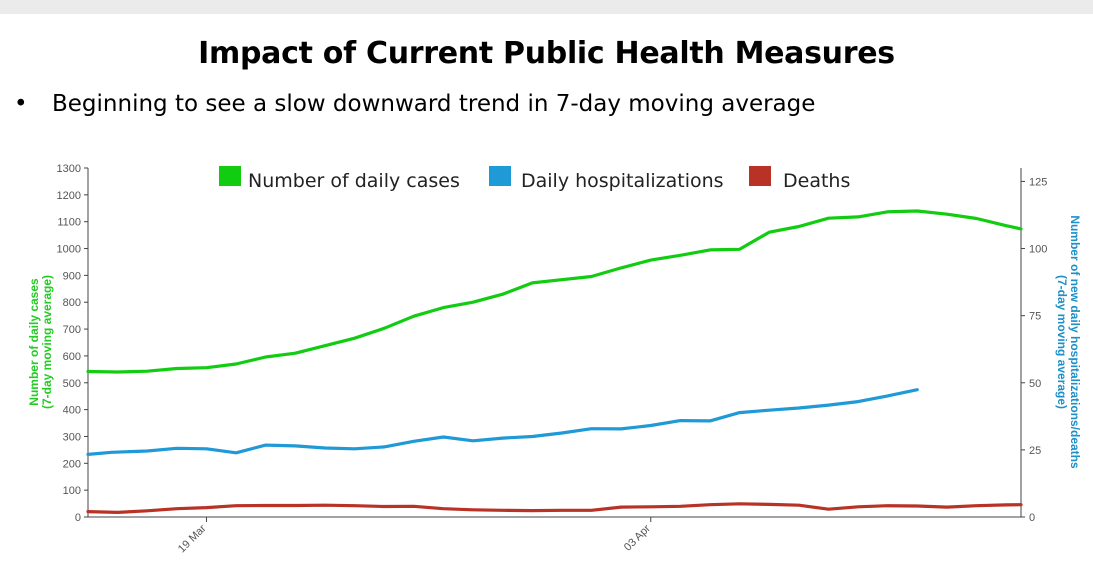 This screenshot has width=1093, height=573. What do you see at coordinates (78, 518) in the screenshot?
I see `left-tick-label: 0` at bounding box center [78, 518].